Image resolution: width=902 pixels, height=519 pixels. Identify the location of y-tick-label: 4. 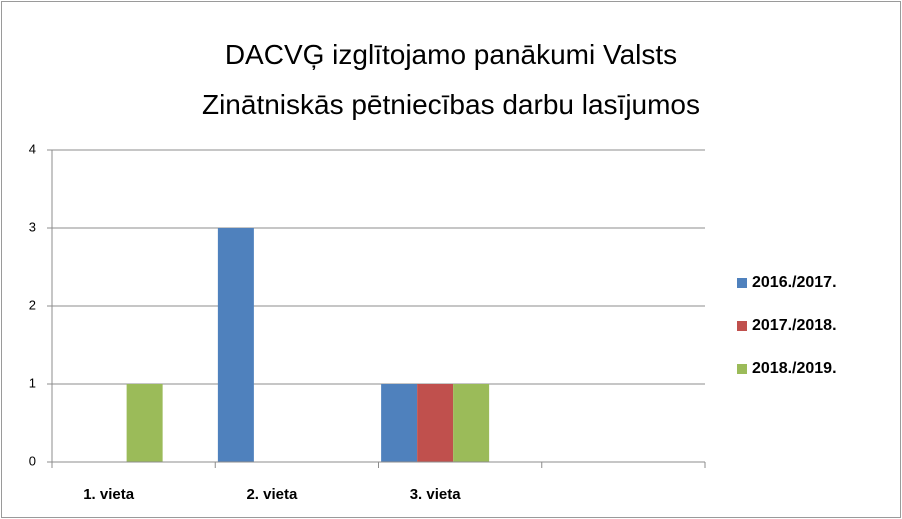
(32, 148).